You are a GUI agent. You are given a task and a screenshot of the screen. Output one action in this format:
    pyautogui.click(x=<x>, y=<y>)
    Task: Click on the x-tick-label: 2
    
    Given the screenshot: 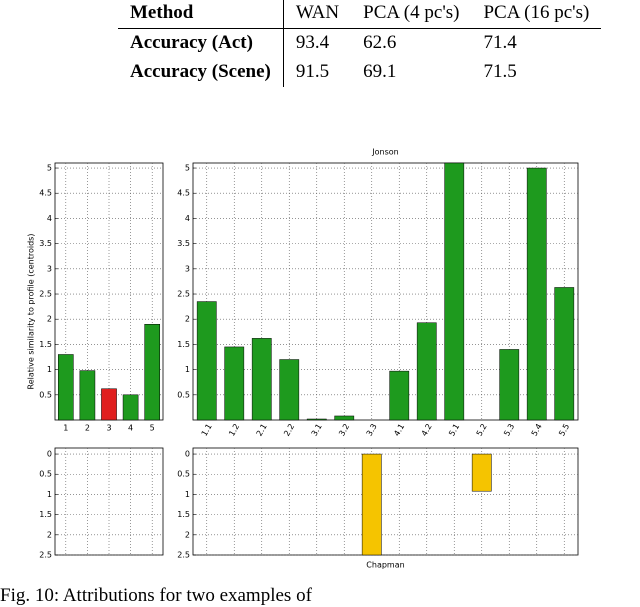 What is the action you would take?
    pyautogui.click(x=87, y=428)
    